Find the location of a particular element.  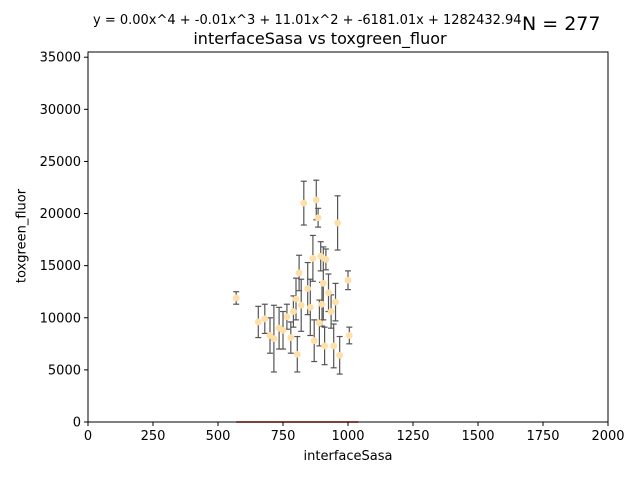

y-tick-label: 0 is located at coordinates (77, 423).